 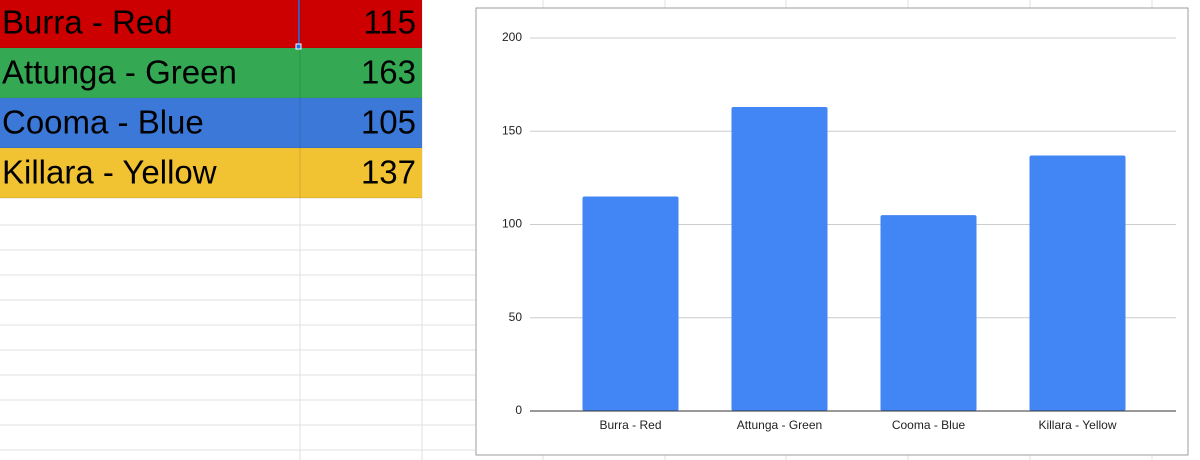 What do you see at coordinates (929, 425) in the screenshot?
I see `x-tick-label: Cooma - Blue` at bounding box center [929, 425].